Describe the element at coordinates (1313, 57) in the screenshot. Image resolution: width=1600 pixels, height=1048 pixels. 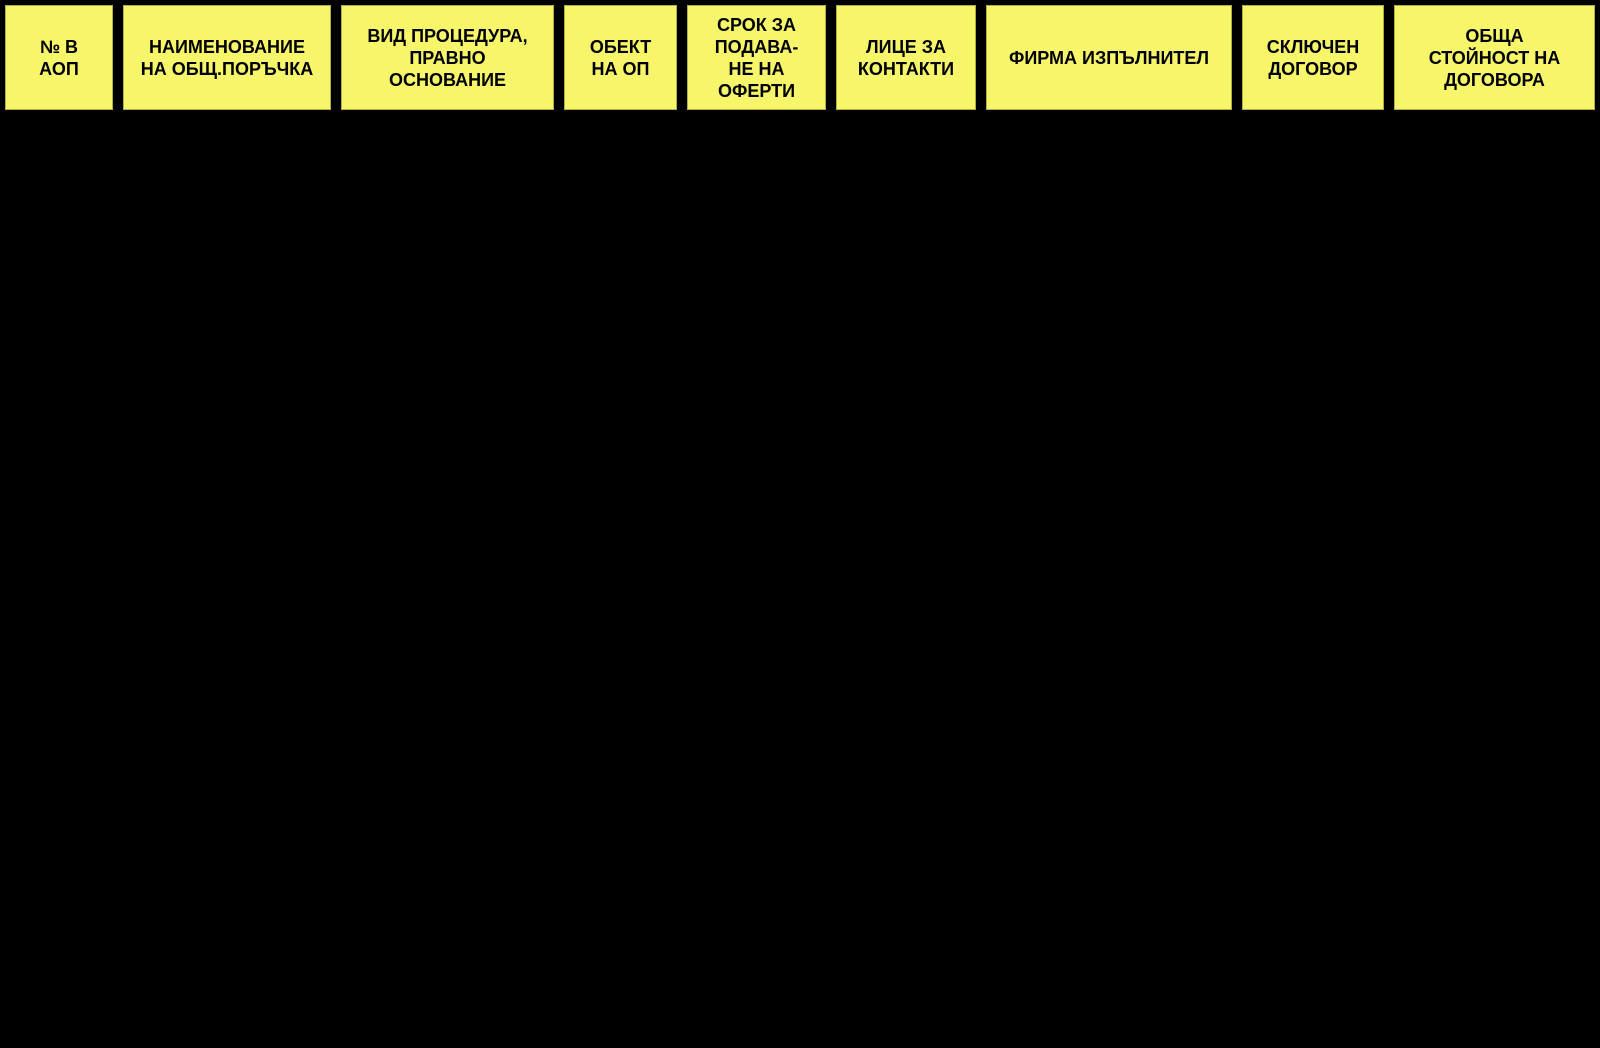
I see `column-header-contract-signed: СКЛЮЧЕН ДОГОВОР` at that location.